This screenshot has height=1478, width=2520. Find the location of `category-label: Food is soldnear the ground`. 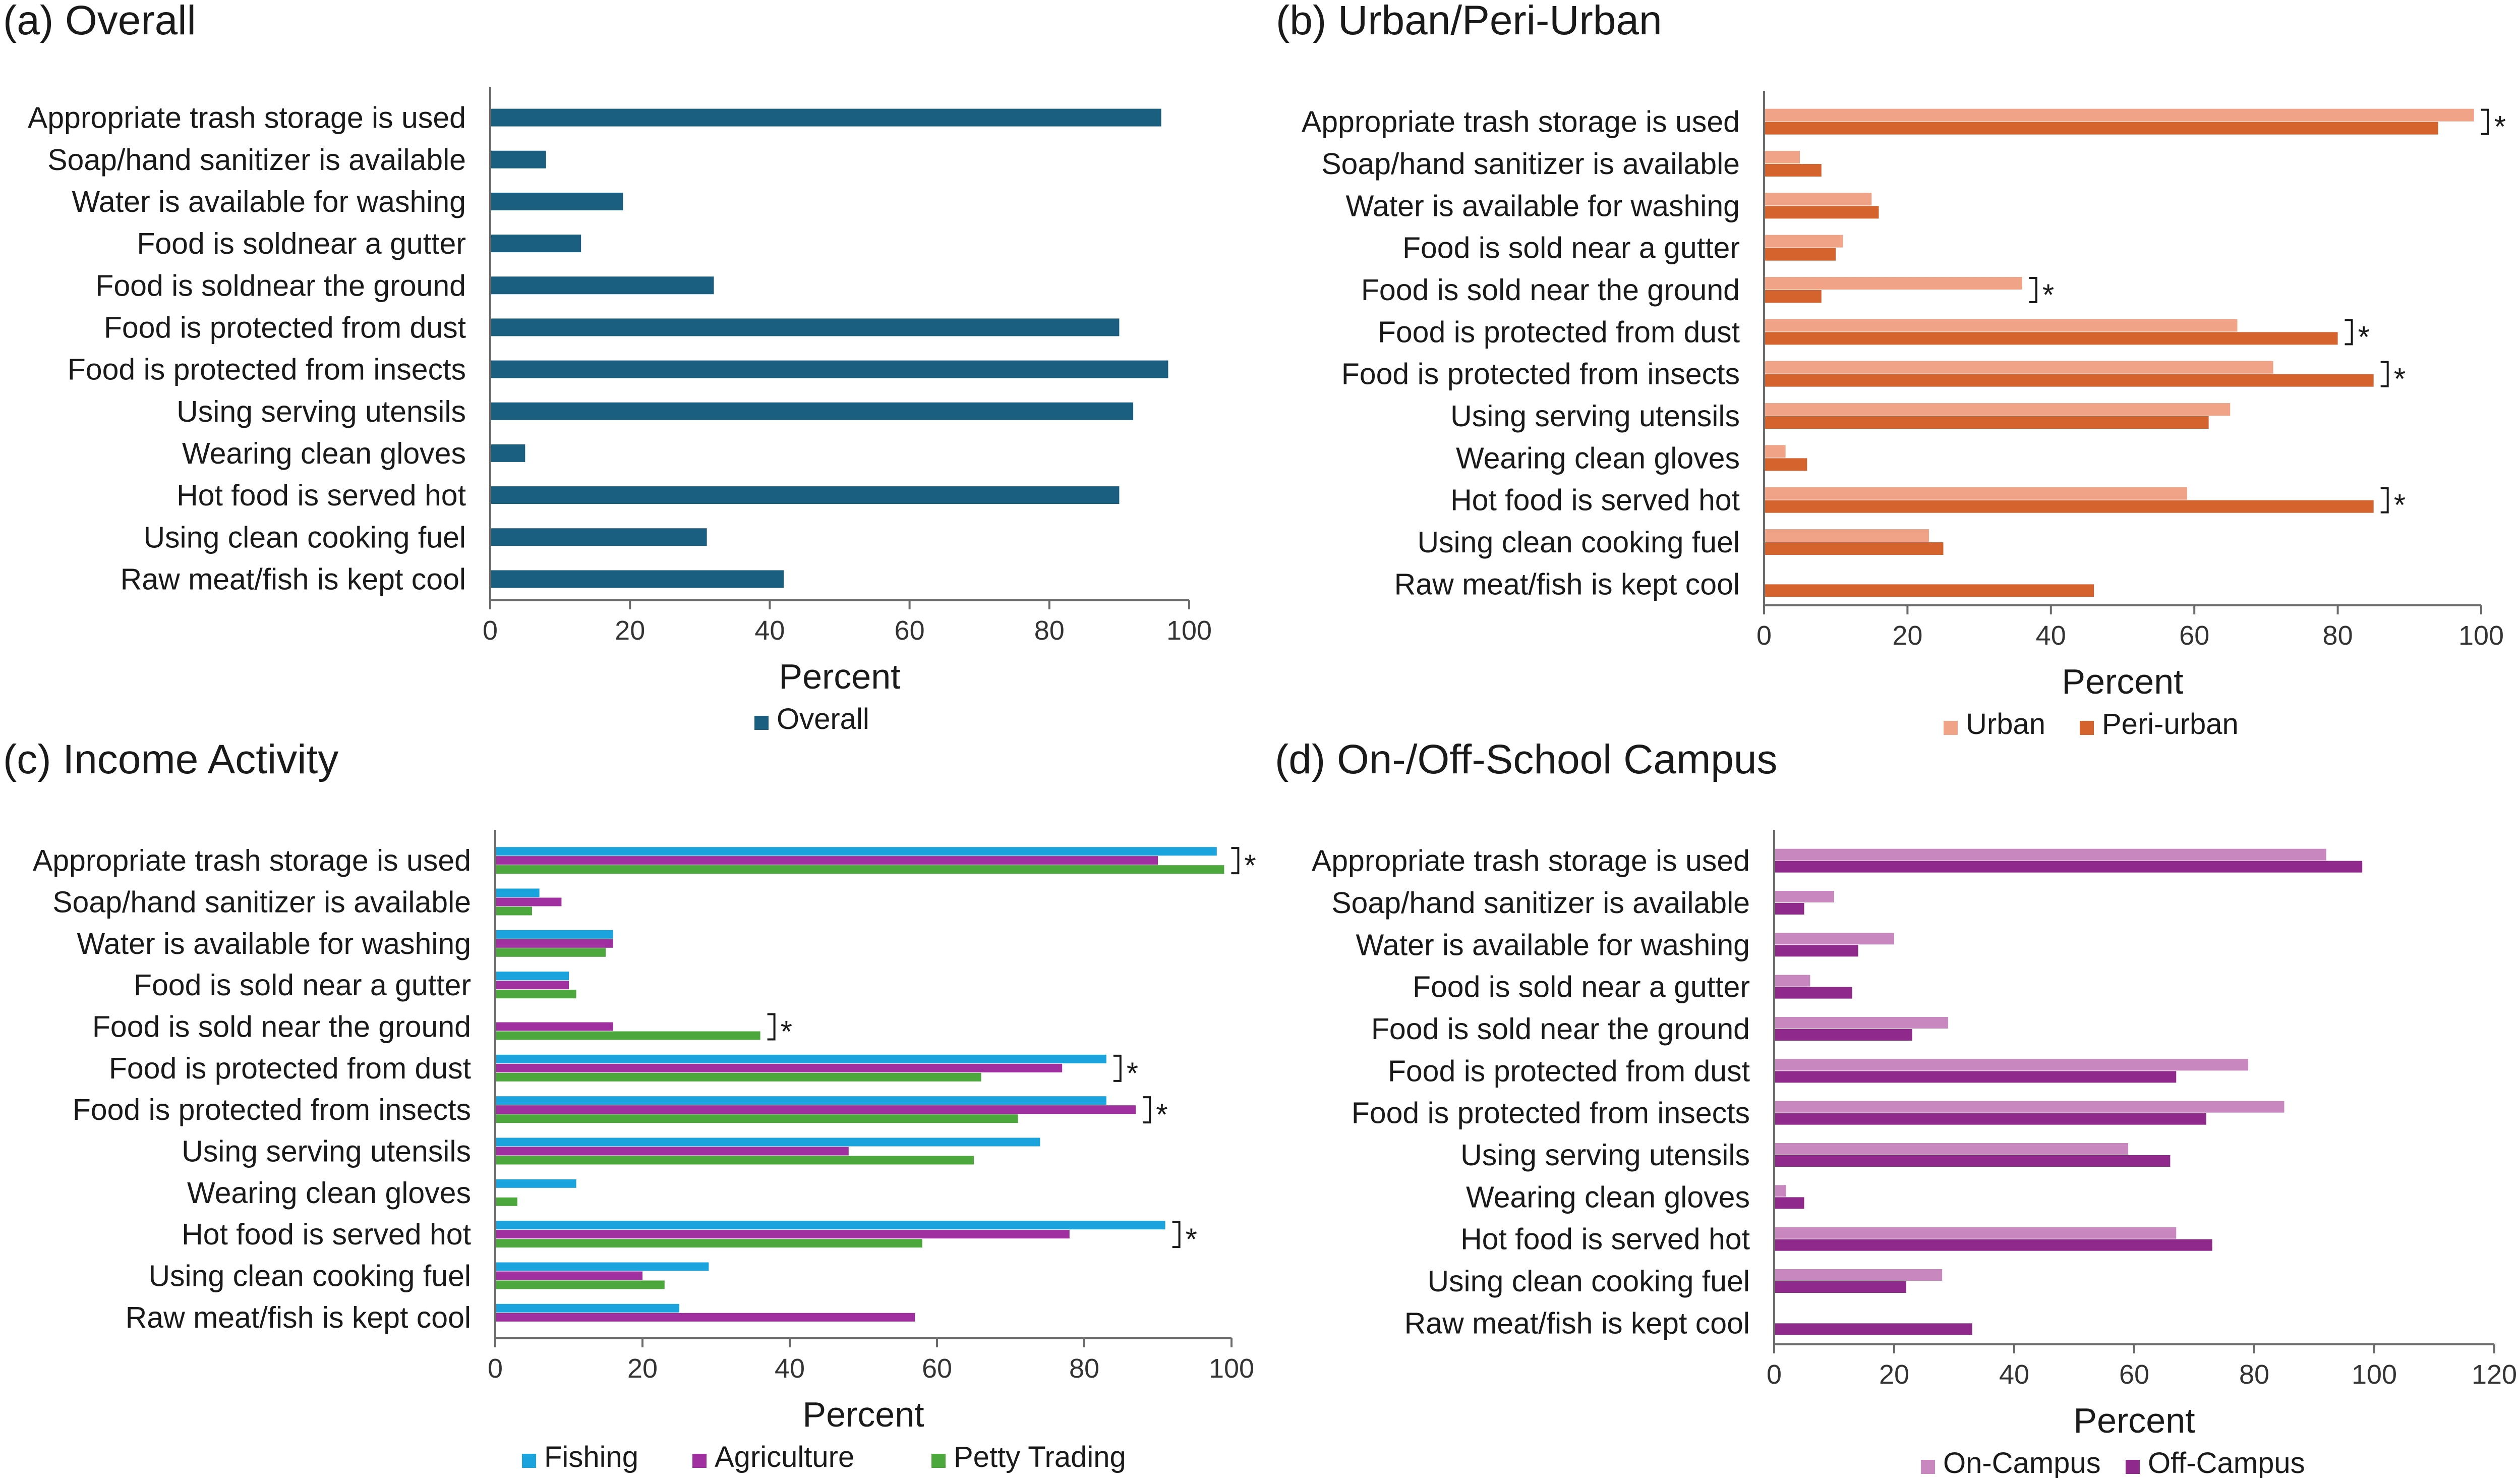

category-label: Food is soldnear the ground is located at coordinates (281, 285).